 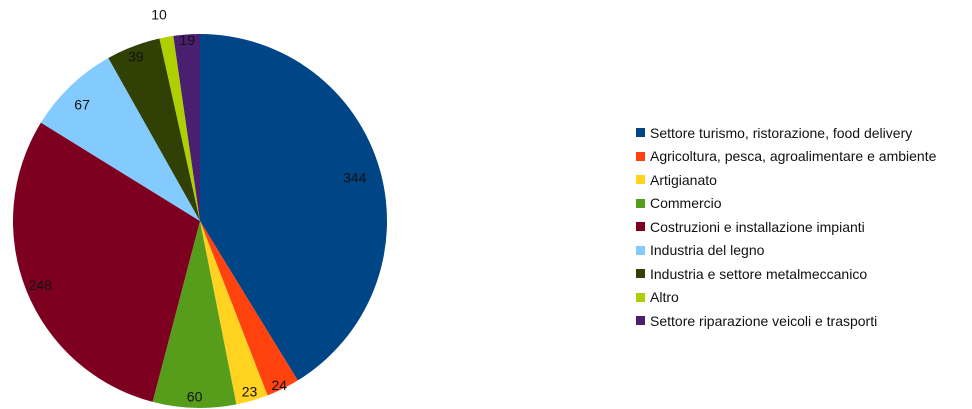 I want to click on legend-label: Commercio, so click(x=686, y=203).